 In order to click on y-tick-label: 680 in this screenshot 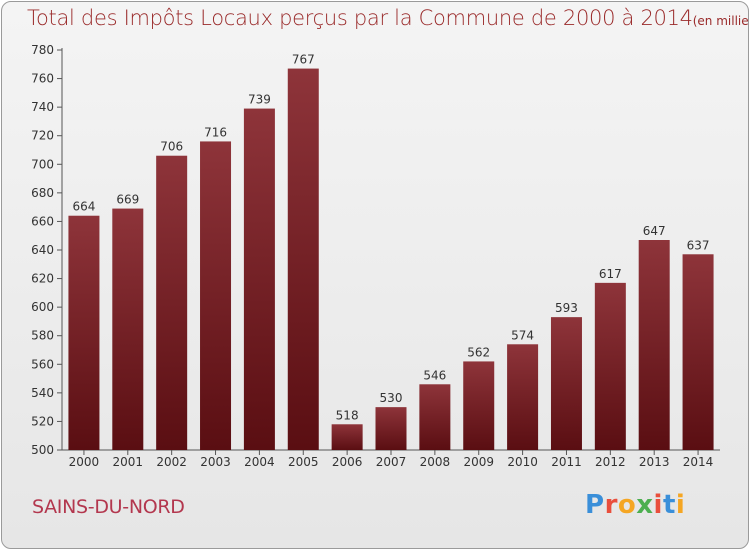, I will do `click(42, 193)`.